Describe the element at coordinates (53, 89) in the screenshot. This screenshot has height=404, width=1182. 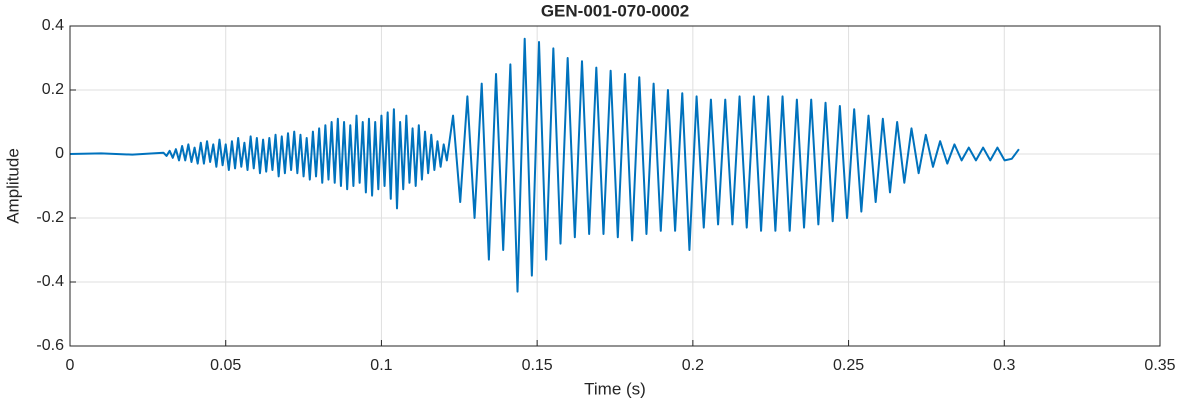
I see `y-tick-label: 0.2` at that location.